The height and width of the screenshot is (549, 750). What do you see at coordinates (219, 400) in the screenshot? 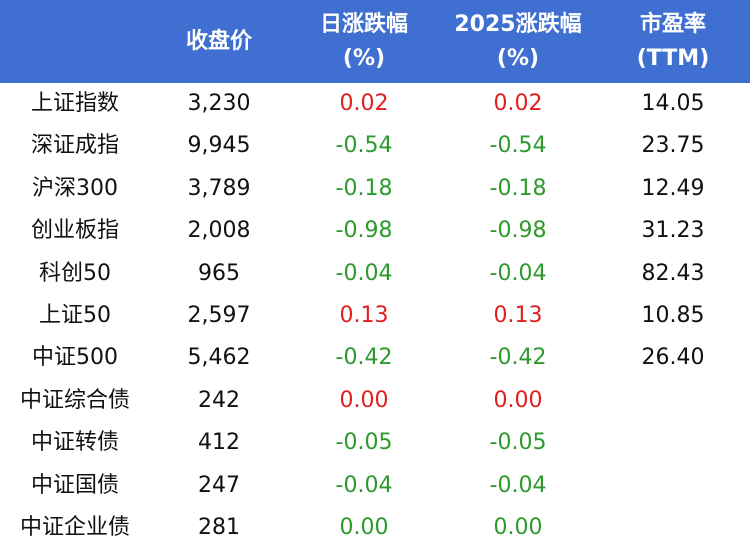
I see `close-price: 242` at bounding box center [219, 400].